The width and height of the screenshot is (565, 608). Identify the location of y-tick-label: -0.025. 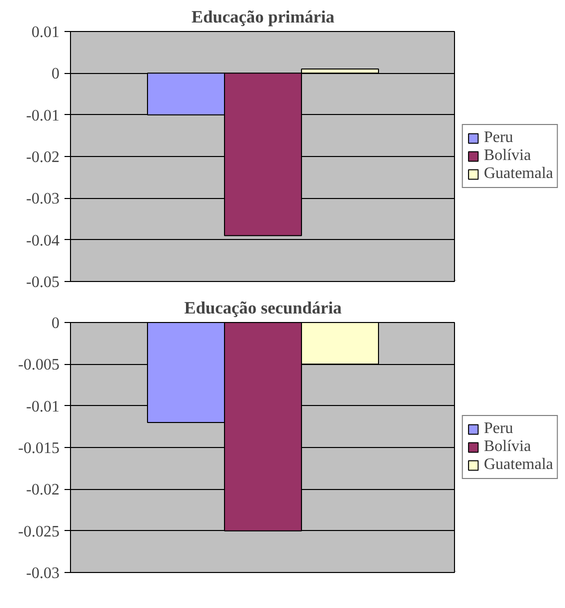
(39, 531).